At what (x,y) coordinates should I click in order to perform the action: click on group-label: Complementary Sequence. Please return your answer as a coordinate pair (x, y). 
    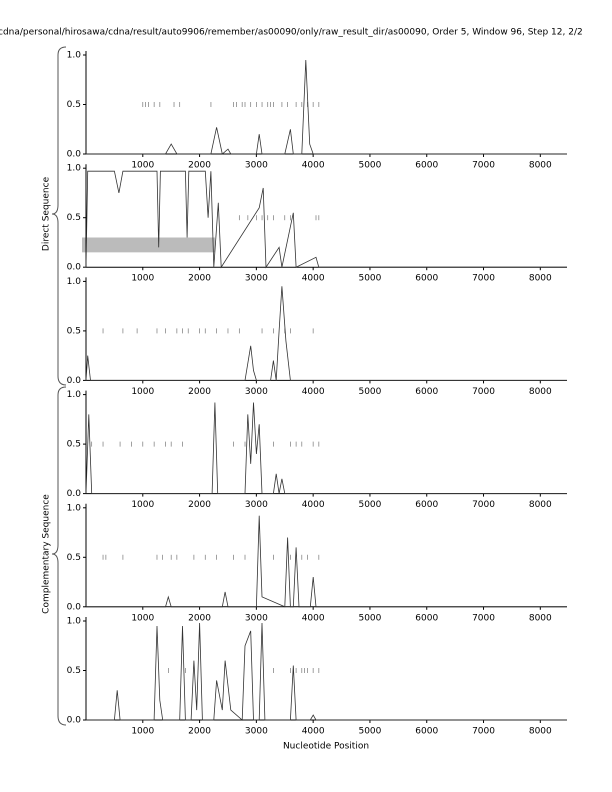
    Looking at the image, I should click on (47, 554).